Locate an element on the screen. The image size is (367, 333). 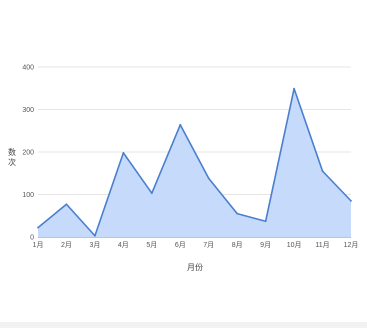
x-axis-title: 月份 is located at coordinates (195, 267).